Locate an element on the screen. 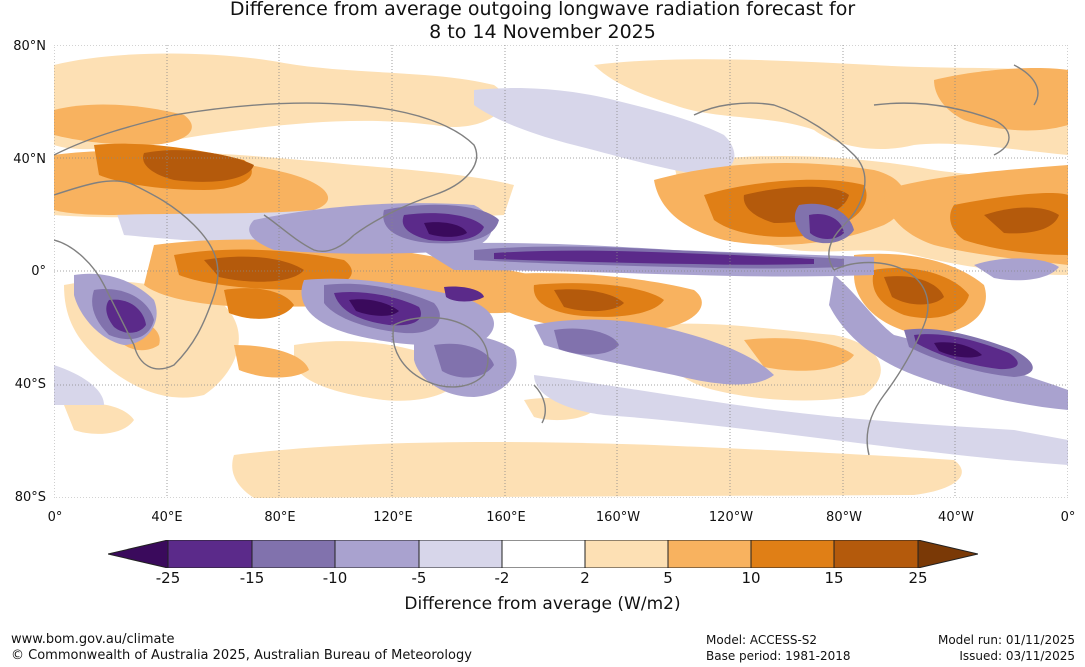  colorbar-tick: 10 is located at coordinates (751, 578).